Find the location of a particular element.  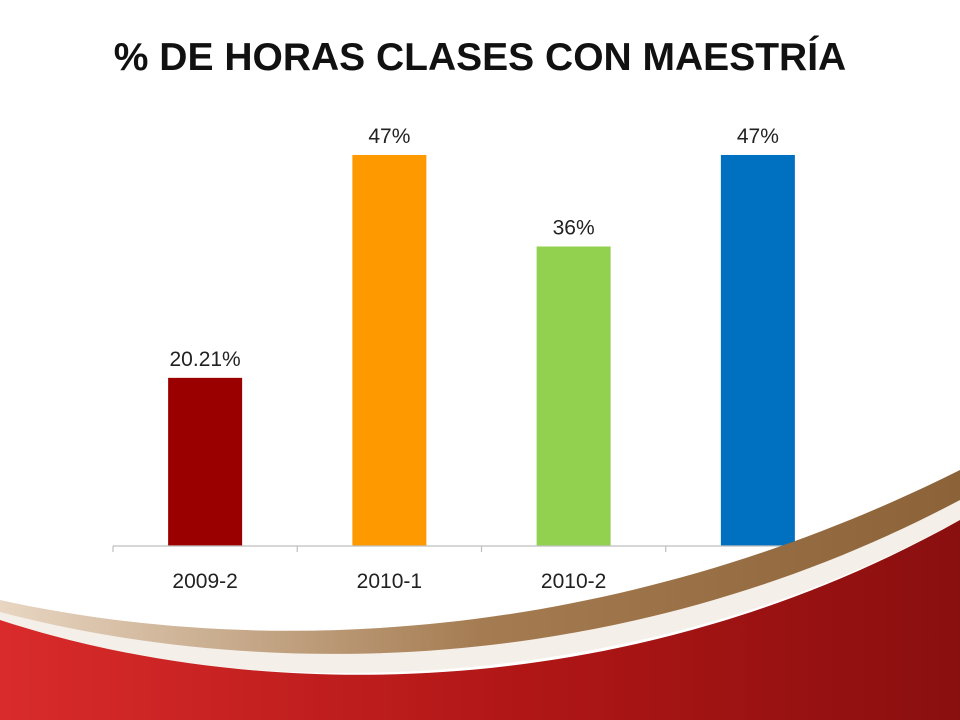

data-label-2010-1: 47% is located at coordinates (389, 136).